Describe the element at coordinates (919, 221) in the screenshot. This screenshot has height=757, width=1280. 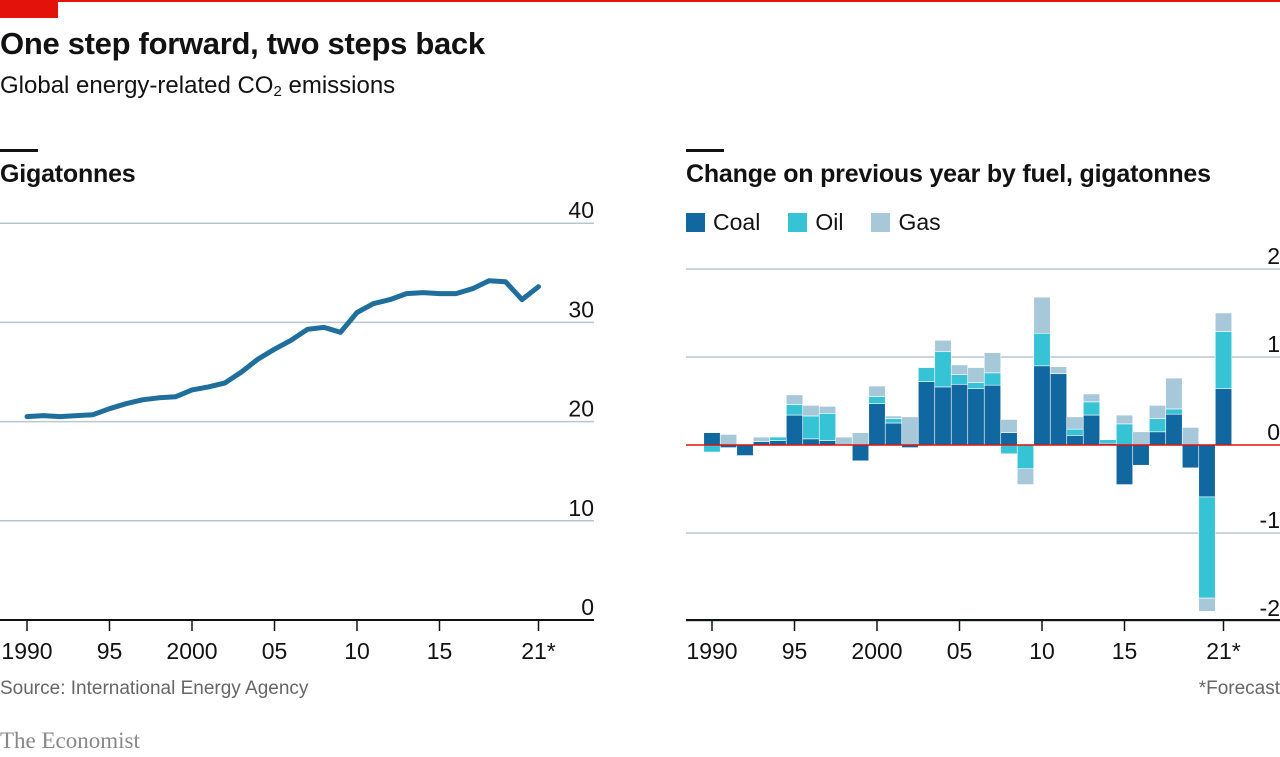
I see `legend-label-gas: Gas` at that location.